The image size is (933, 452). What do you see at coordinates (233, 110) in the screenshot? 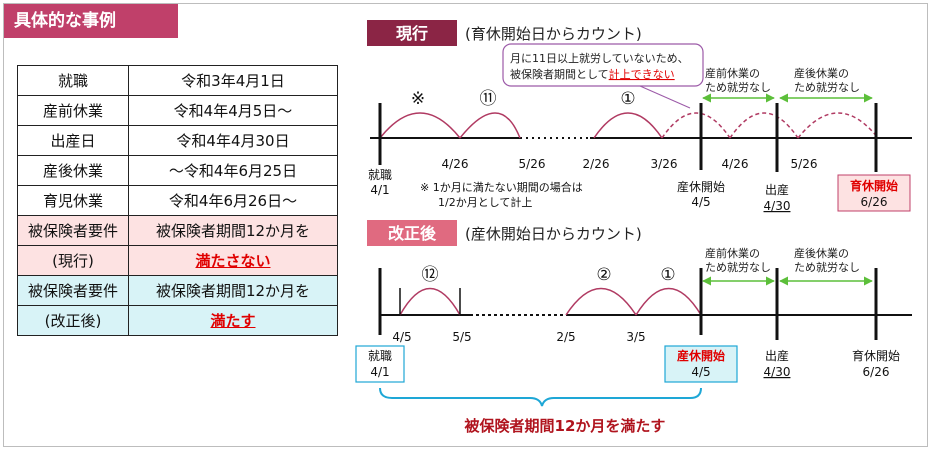
I see `row-value: 令和4年4月5日～` at bounding box center [233, 110].